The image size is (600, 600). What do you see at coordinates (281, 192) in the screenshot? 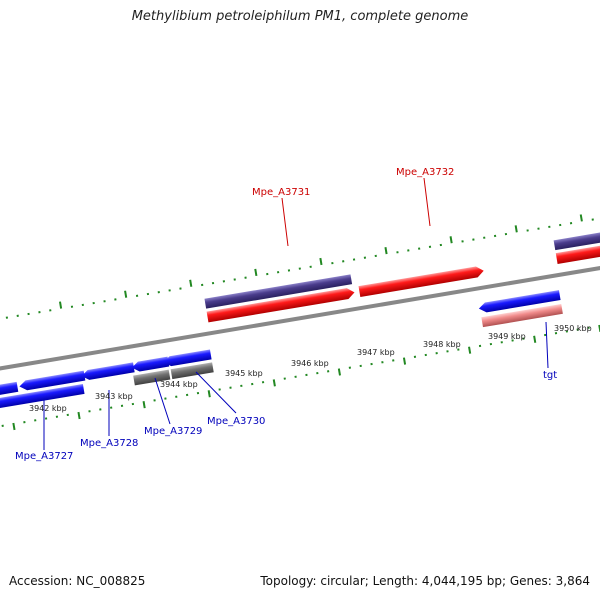
I see `gene-label-mpe-a3731: Mpe_A3731` at bounding box center [281, 192].